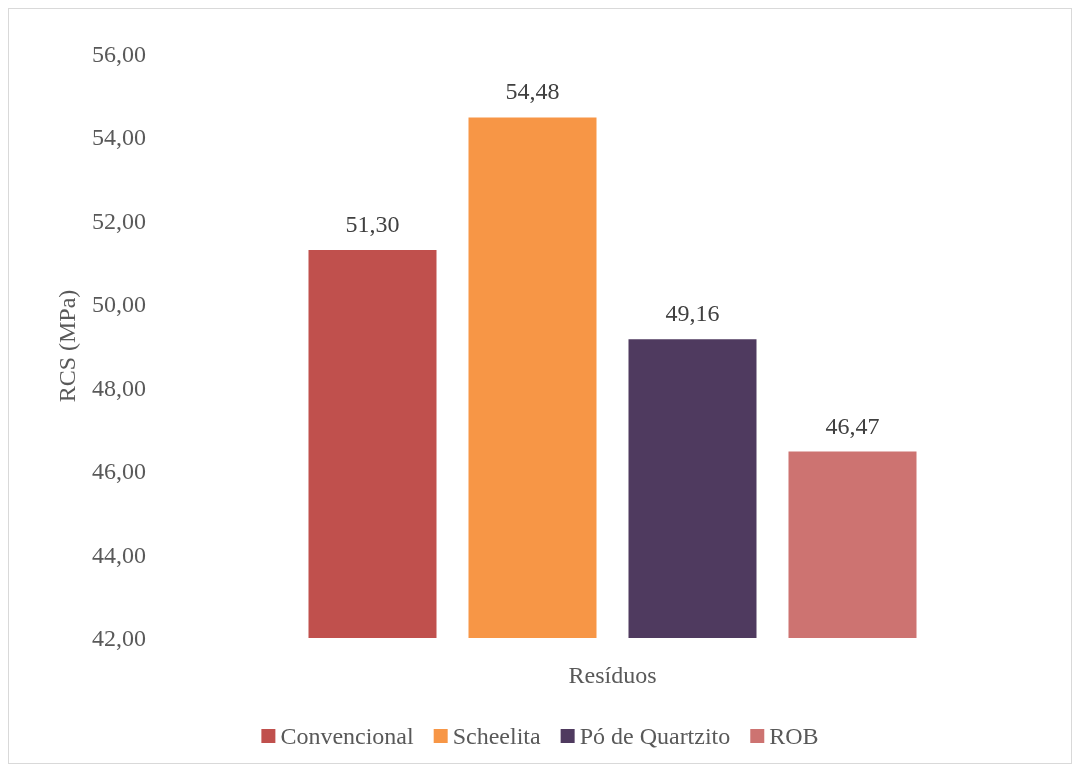 The image size is (1080, 772). I want to click on y-tick-label: 52,00, so click(119, 220).